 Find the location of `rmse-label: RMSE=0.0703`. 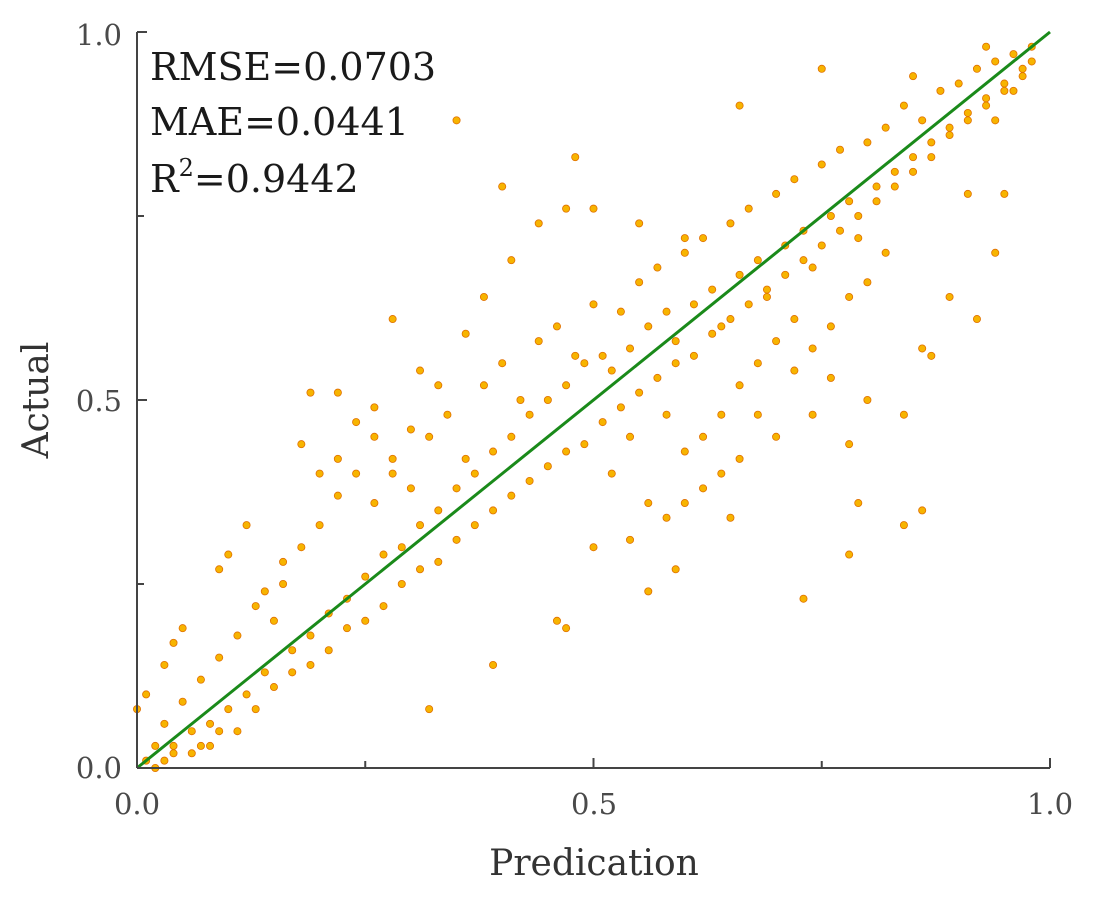

rmse-label: RMSE=0.0703 is located at coordinates (293, 67).